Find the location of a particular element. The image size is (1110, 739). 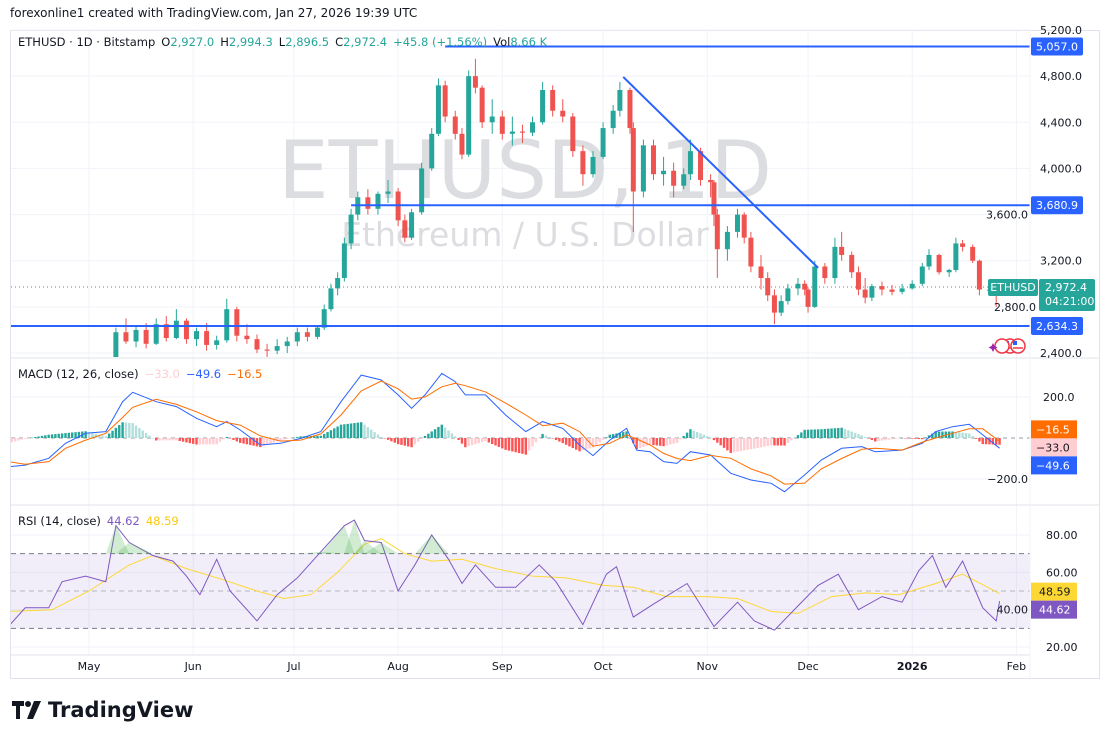

time-axis-label: 2026 is located at coordinates (912, 666).